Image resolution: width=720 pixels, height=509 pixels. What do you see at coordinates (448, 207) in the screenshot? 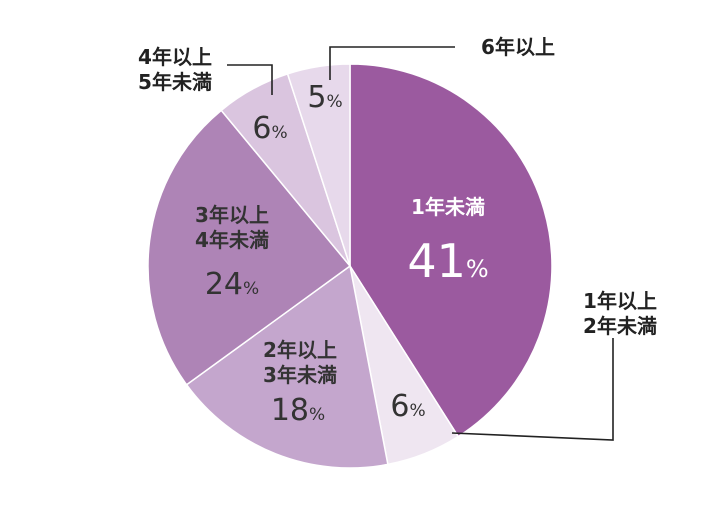
I see `slice-label-under-1-year: 1年未満` at bounding box center [448, 207].